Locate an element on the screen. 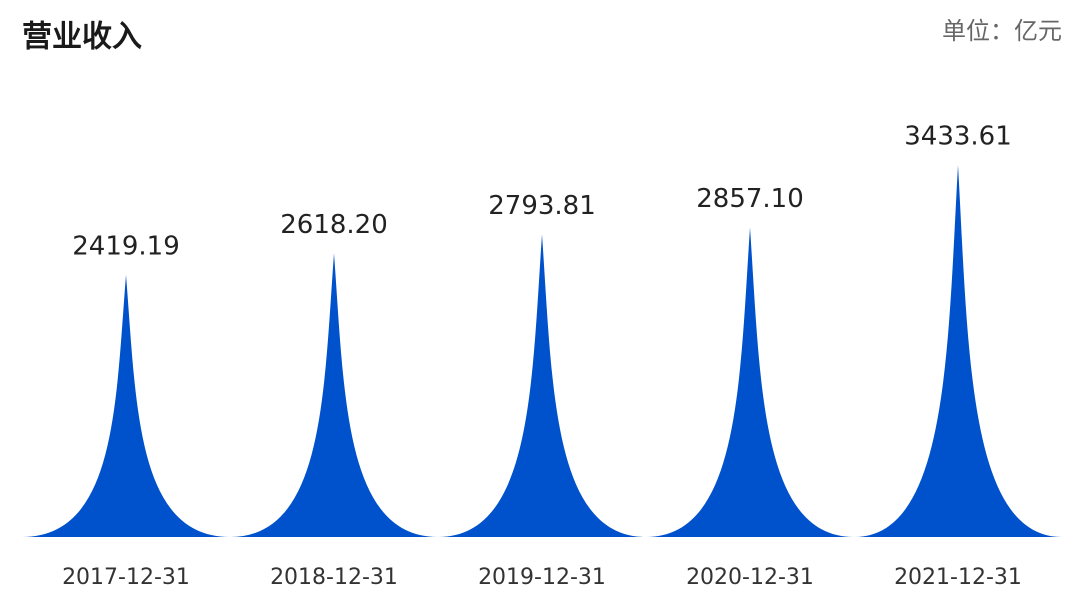 The image size is (1082, 603). value-label: 3433.61 is located at coordinates (958, 137).